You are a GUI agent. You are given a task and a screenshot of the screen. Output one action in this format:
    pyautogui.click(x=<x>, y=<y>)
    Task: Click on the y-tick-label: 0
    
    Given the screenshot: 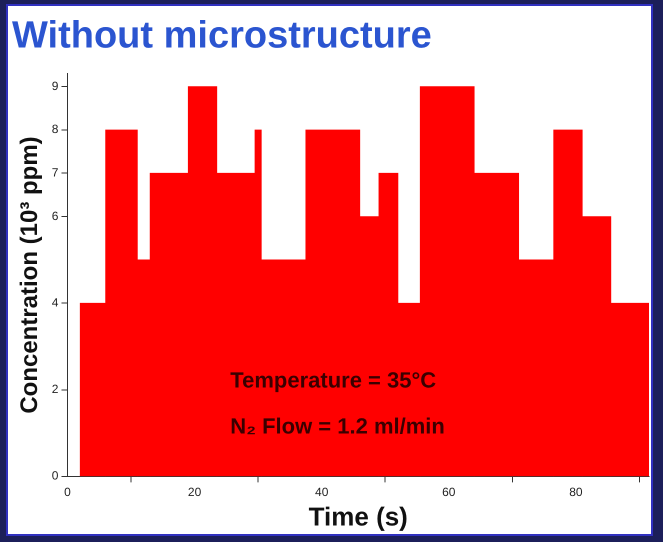 What is the action you would take?
    pyautogui.click(x=55, y=475)
    